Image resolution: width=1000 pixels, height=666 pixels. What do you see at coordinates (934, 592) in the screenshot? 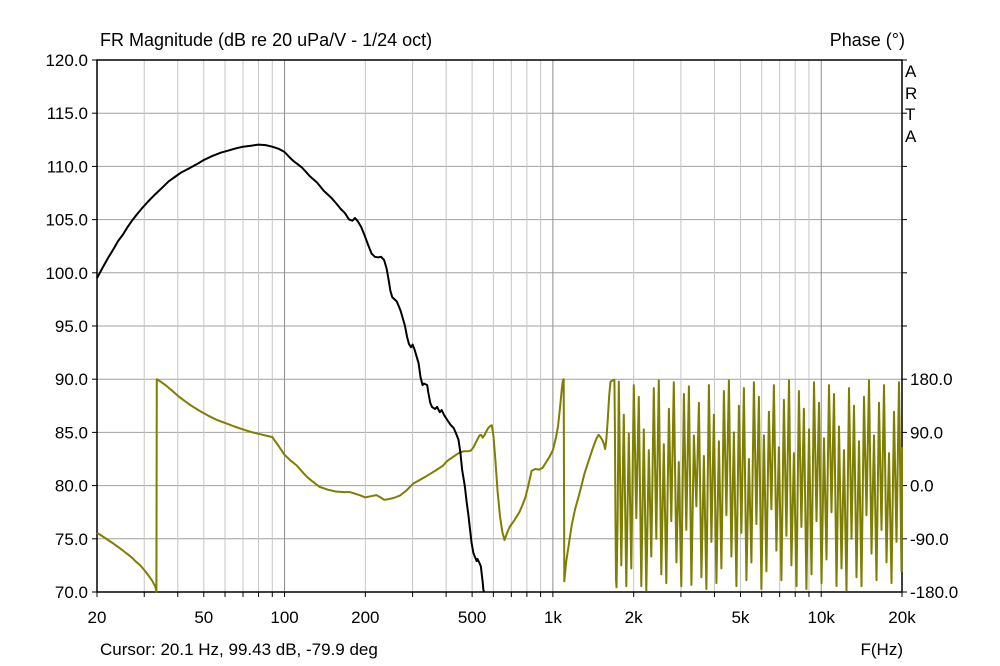
I see `y-right-tick-label: -180.0` at bounding box center [934, 592].